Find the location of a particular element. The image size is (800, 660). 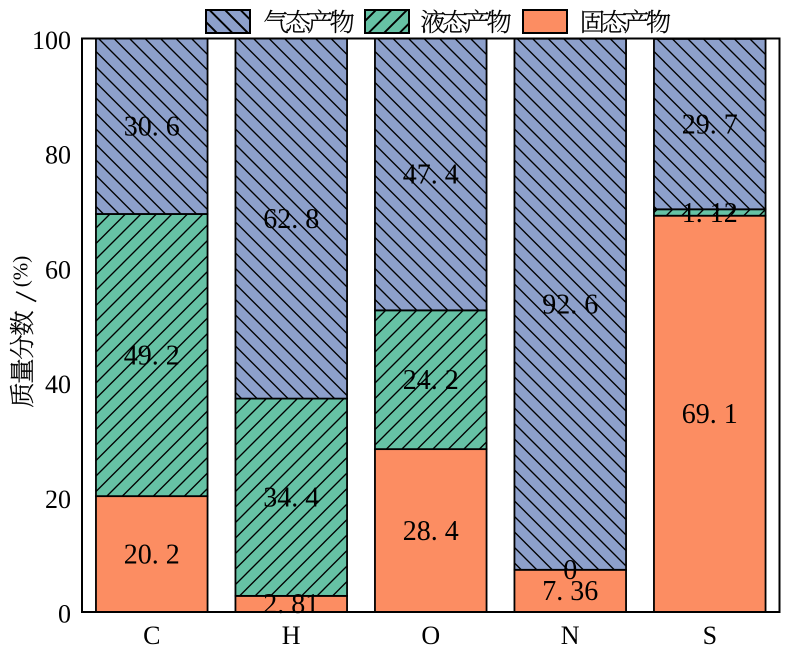

svg-text: 7. 36 is located at coordinates (570, 591).